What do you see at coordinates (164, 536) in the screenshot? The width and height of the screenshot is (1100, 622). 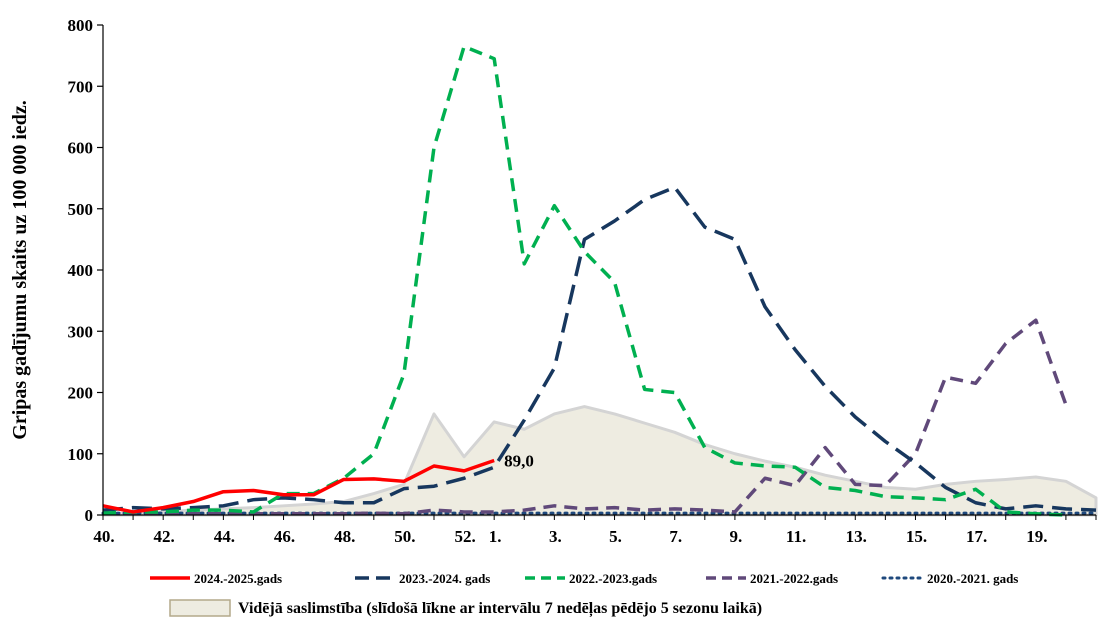 I see `x-tick-label: 42.` at bounding box center [164, 536].